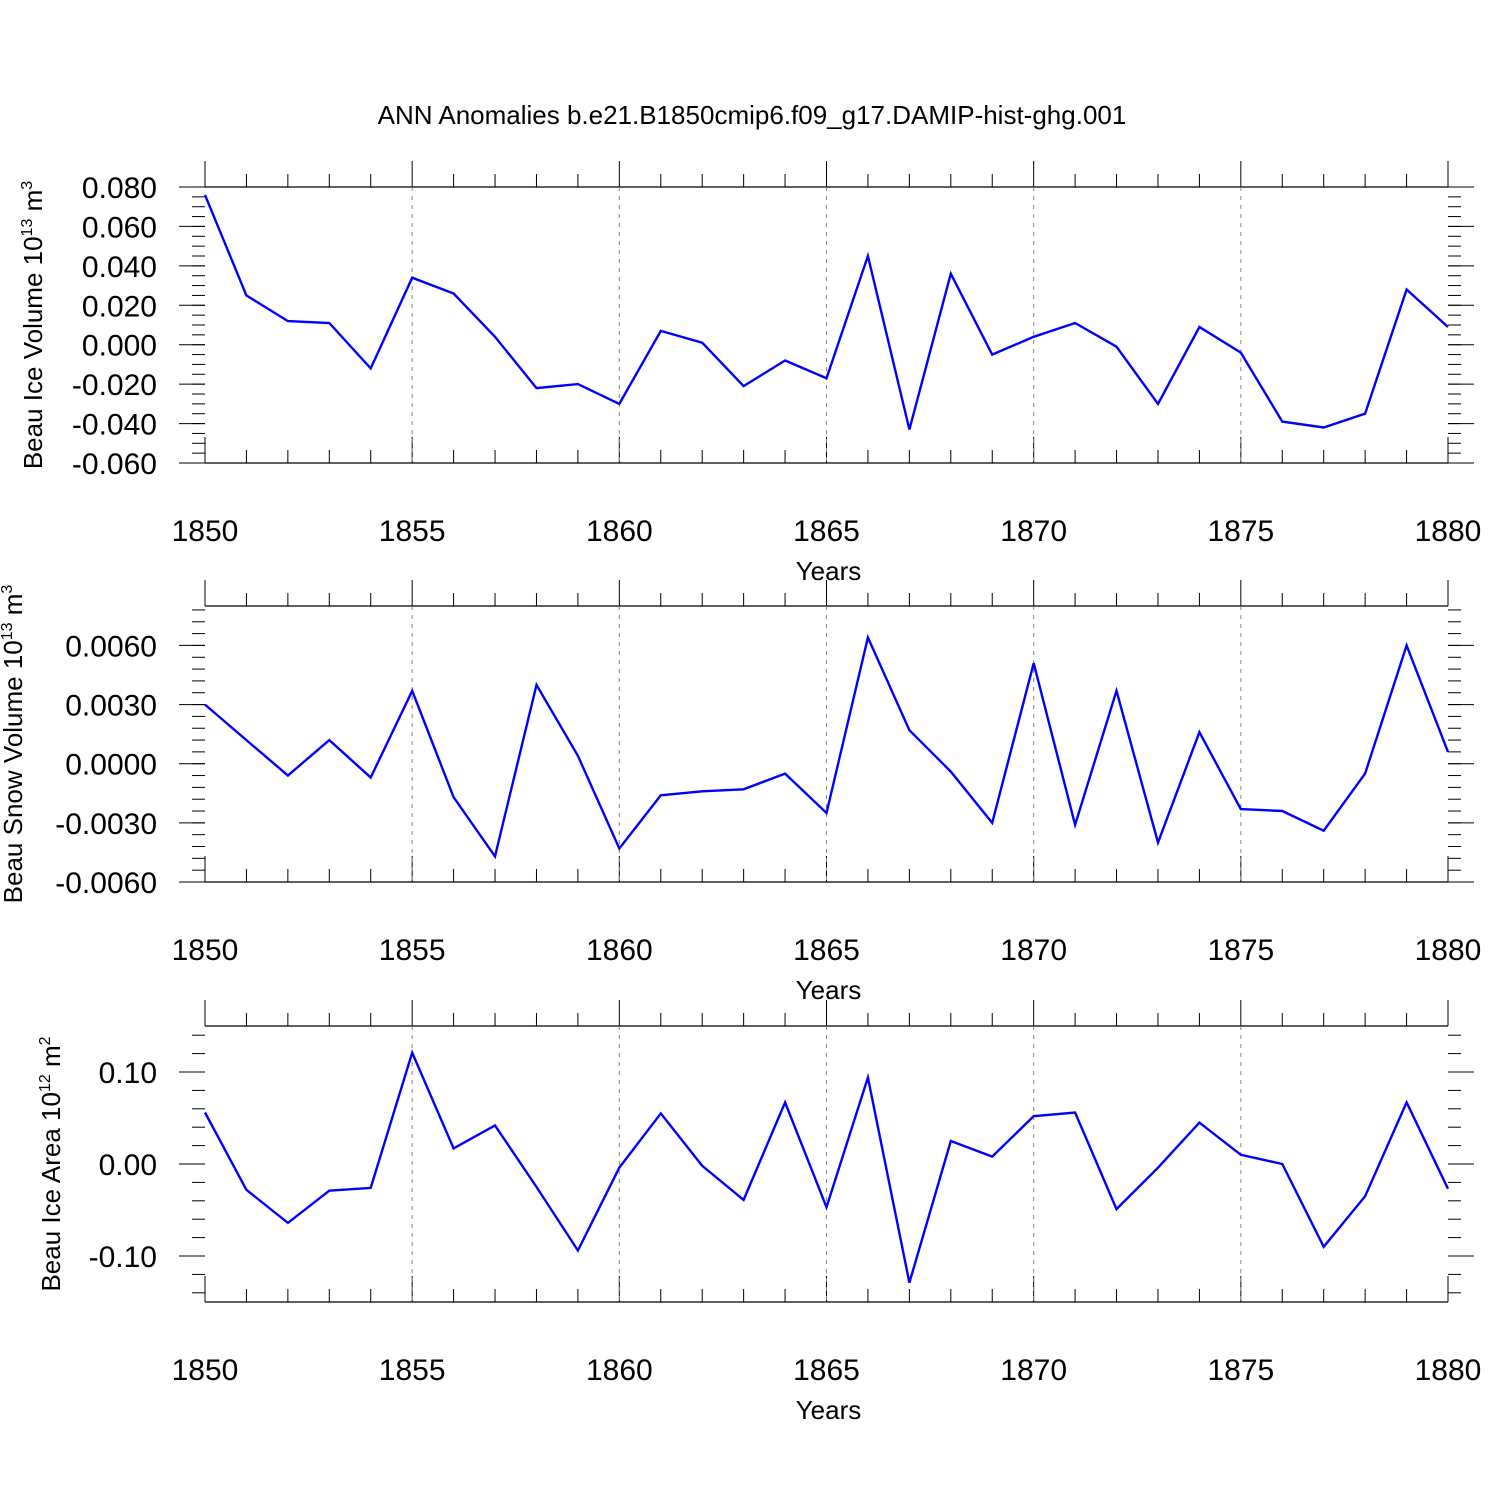  What do you see at coordinates (128, 1165) in the screenshot?
I see `y-tick-label: 0.00` at bounding box center [128, 1165].